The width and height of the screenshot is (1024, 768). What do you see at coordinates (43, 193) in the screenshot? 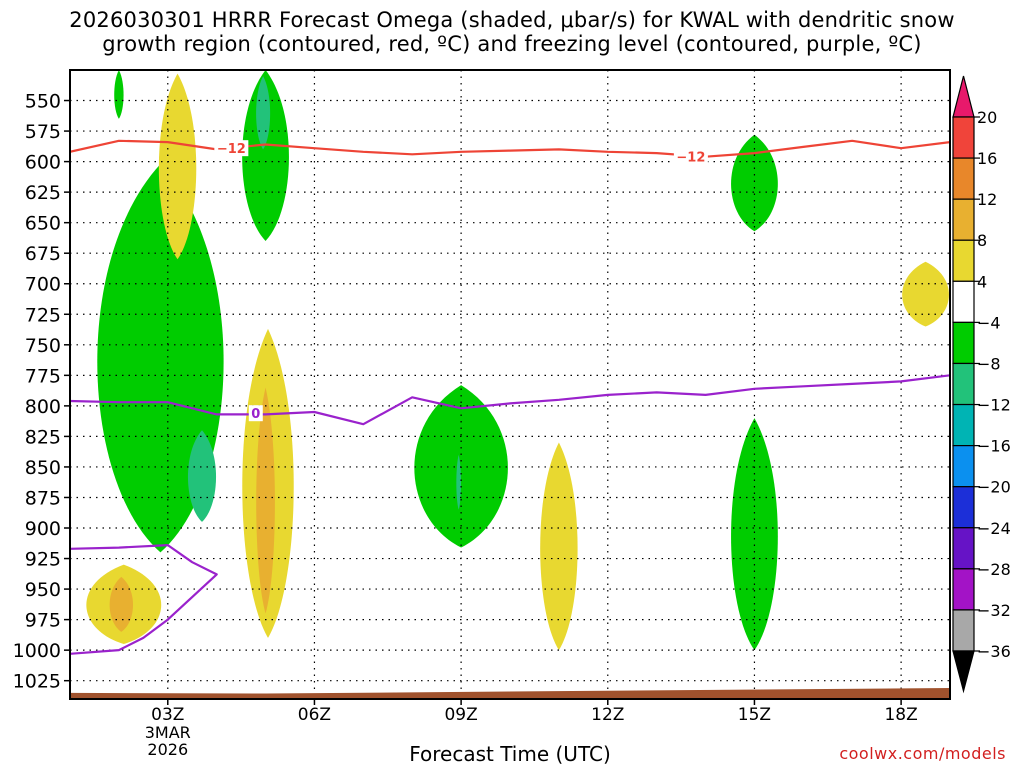
I see `y-tick-label: 625` at bounding box center [43, 193].